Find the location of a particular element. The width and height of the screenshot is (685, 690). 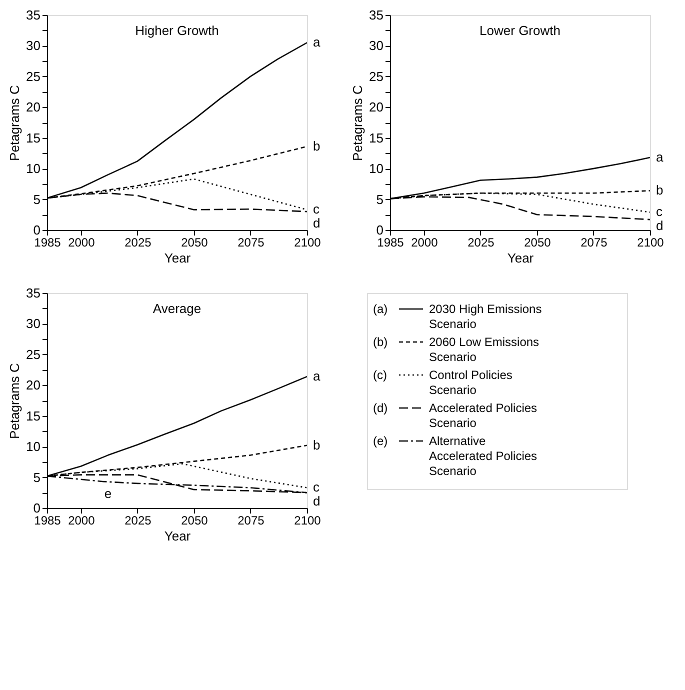

text: (b) 2060 Low Emissions Scenario is located at coordinates (456, 349).